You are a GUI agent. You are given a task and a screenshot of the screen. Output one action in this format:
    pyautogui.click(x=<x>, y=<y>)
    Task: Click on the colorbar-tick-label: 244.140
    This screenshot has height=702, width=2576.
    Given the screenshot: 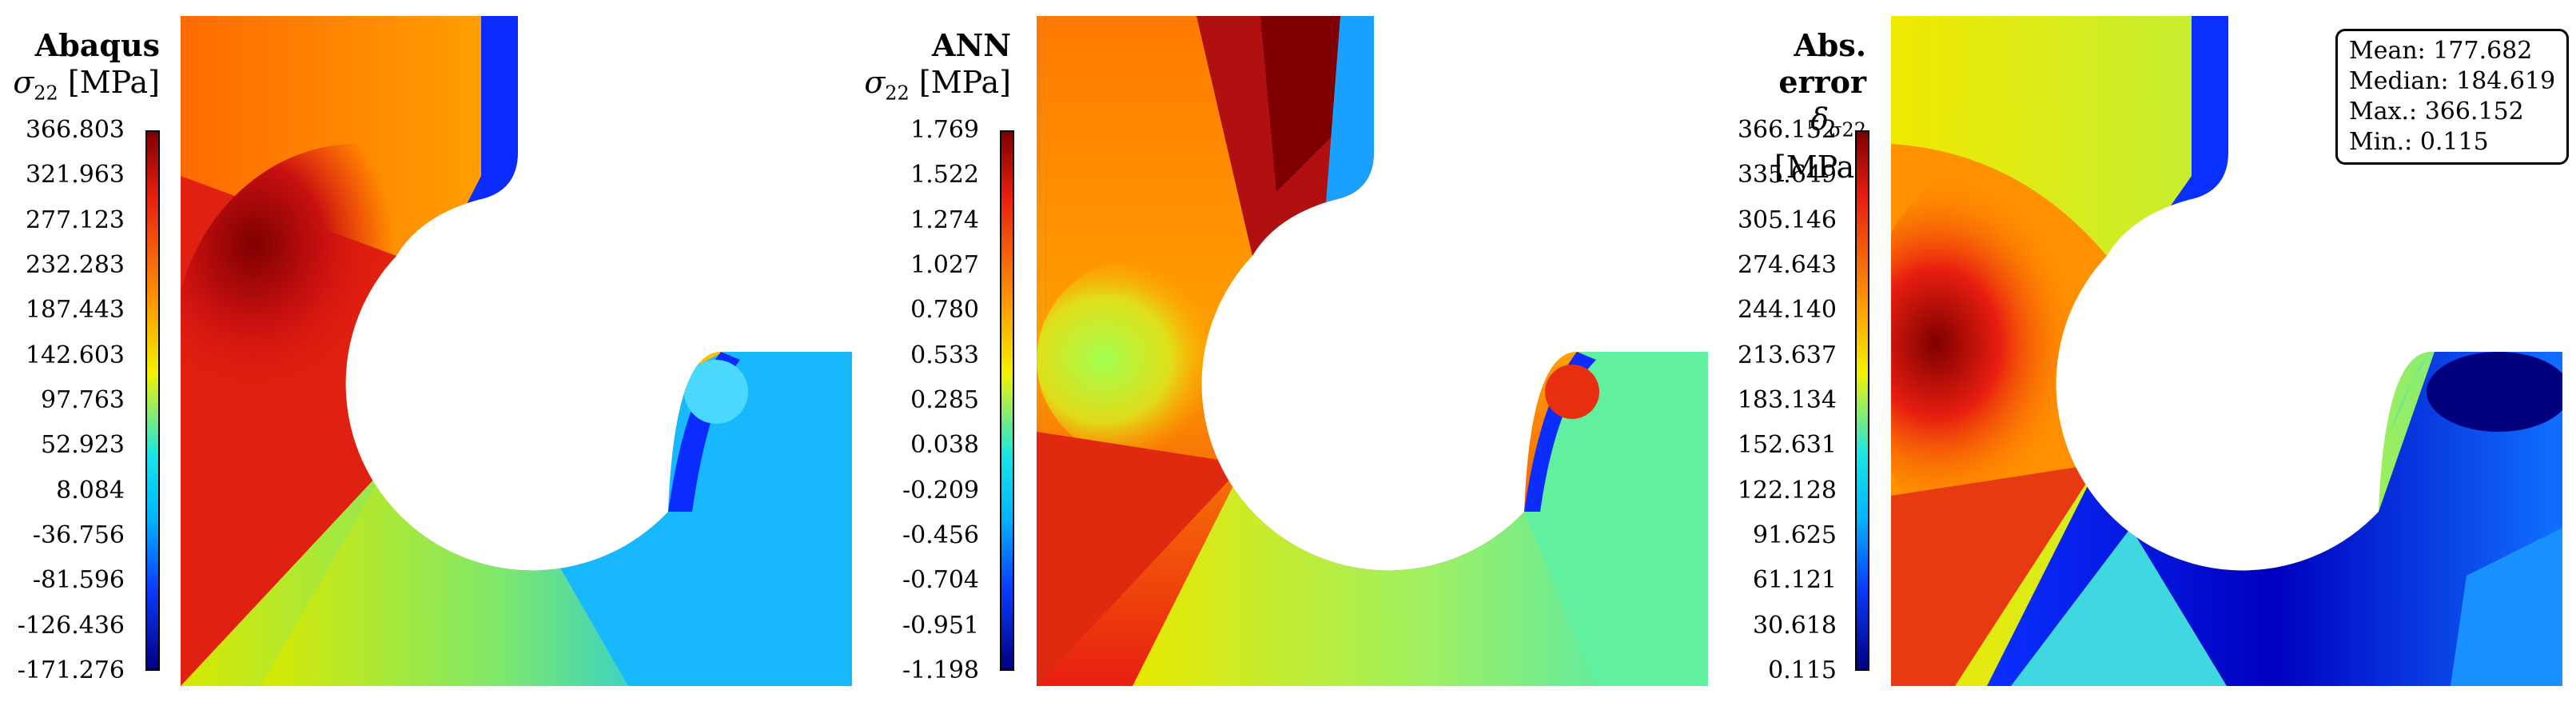 What is the action you would take?
    pyautogui.click(x=1787, y=310)
    